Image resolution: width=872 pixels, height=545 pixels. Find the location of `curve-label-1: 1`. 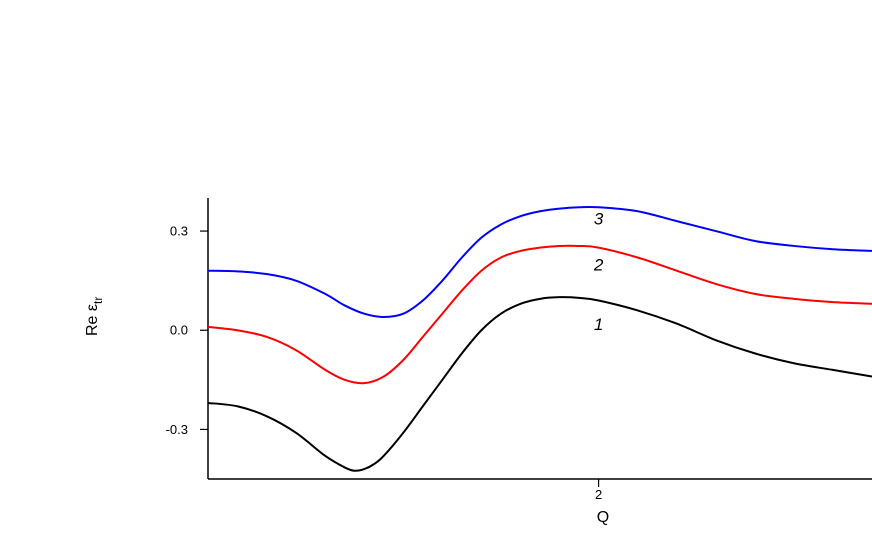

curve-label-1: 1 is located at coordinates (598, 324).